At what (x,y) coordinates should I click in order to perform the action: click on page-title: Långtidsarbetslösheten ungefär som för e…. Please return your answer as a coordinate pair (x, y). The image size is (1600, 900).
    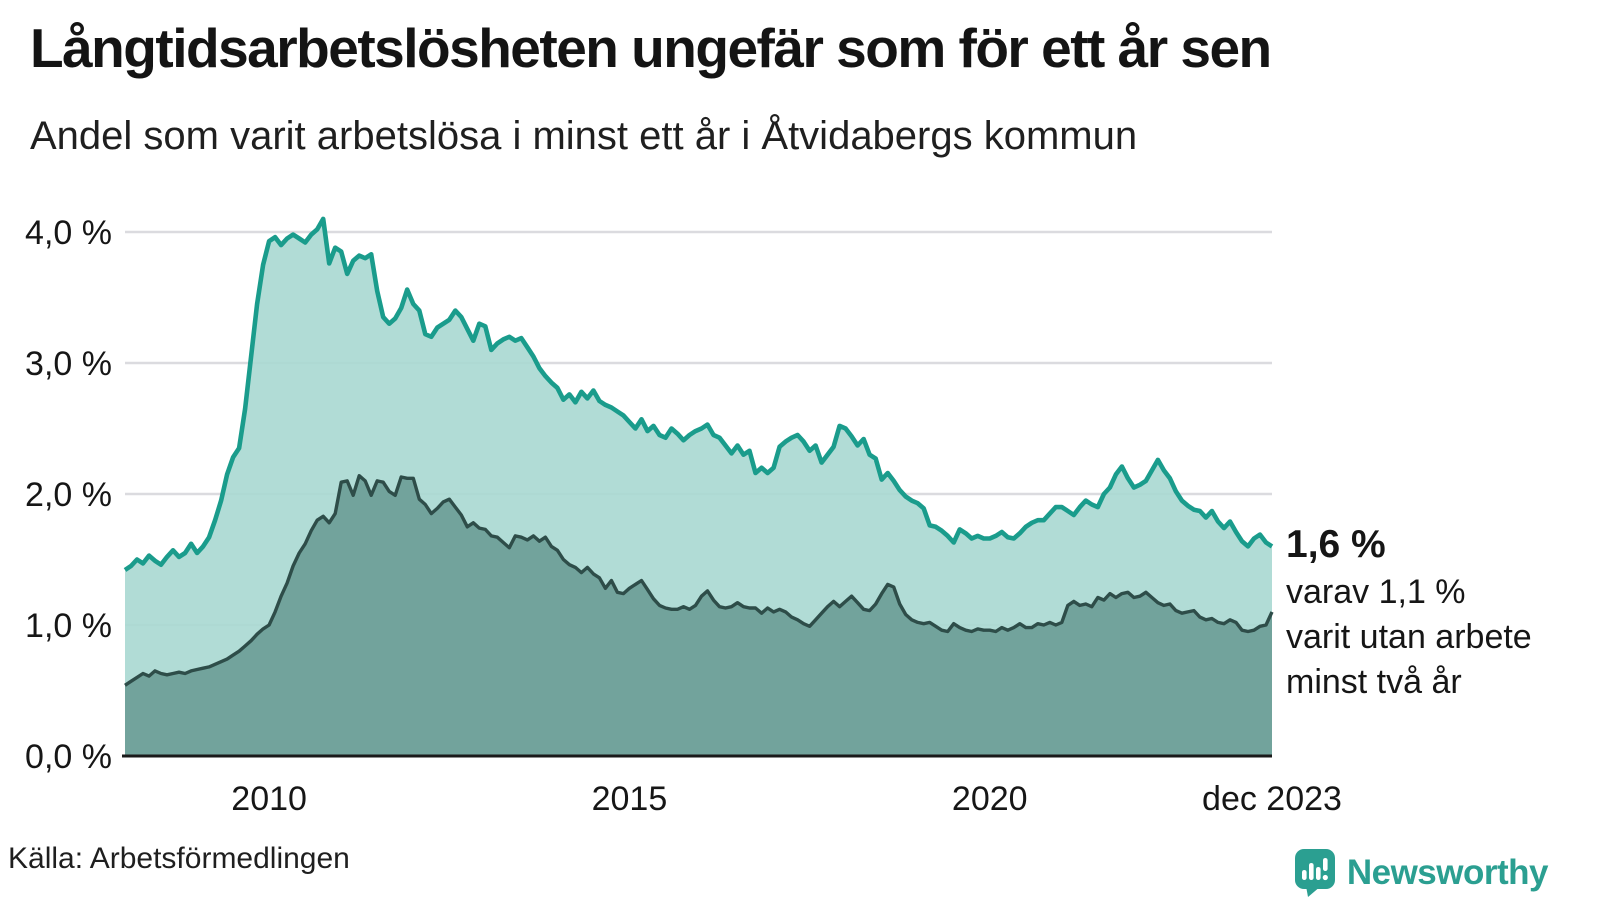
    Looking at the image, I should click on (651, 48).